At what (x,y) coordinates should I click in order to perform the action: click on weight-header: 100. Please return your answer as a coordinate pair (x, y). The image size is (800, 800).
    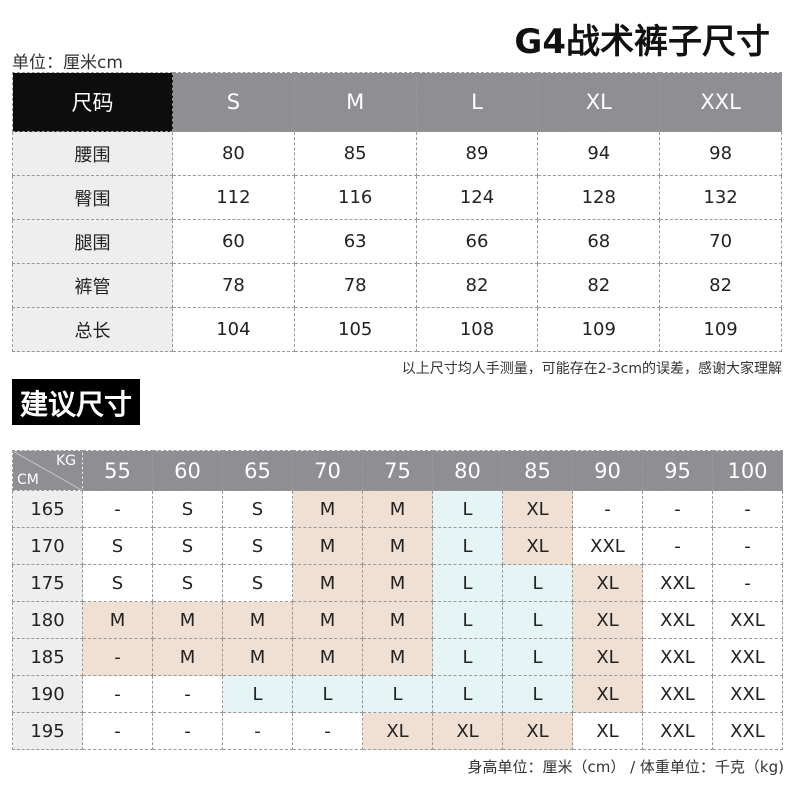
    Looking at the image, I should click on (747, 470).